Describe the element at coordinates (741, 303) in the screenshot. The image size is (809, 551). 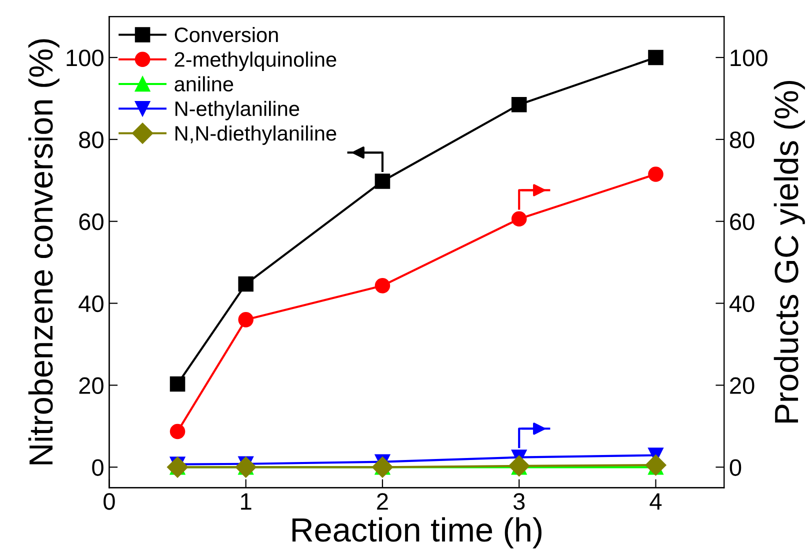
I see `y2-tick-label: 40` at that location.